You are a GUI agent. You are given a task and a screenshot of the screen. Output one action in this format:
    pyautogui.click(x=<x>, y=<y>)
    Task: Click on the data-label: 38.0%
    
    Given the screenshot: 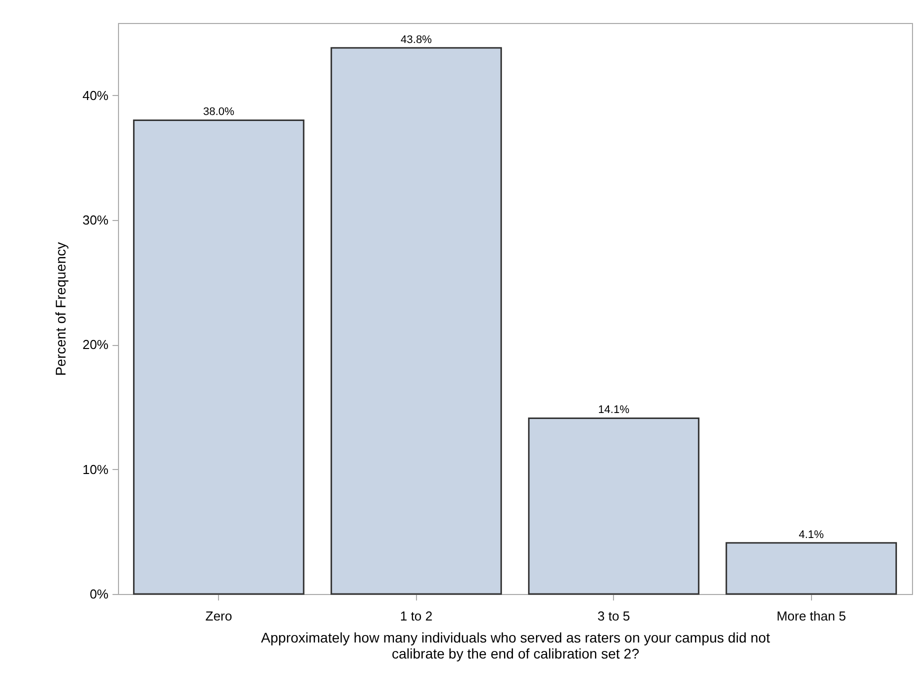 What is the action you would take?
    pyautogui.click(x=219, y=112)
    